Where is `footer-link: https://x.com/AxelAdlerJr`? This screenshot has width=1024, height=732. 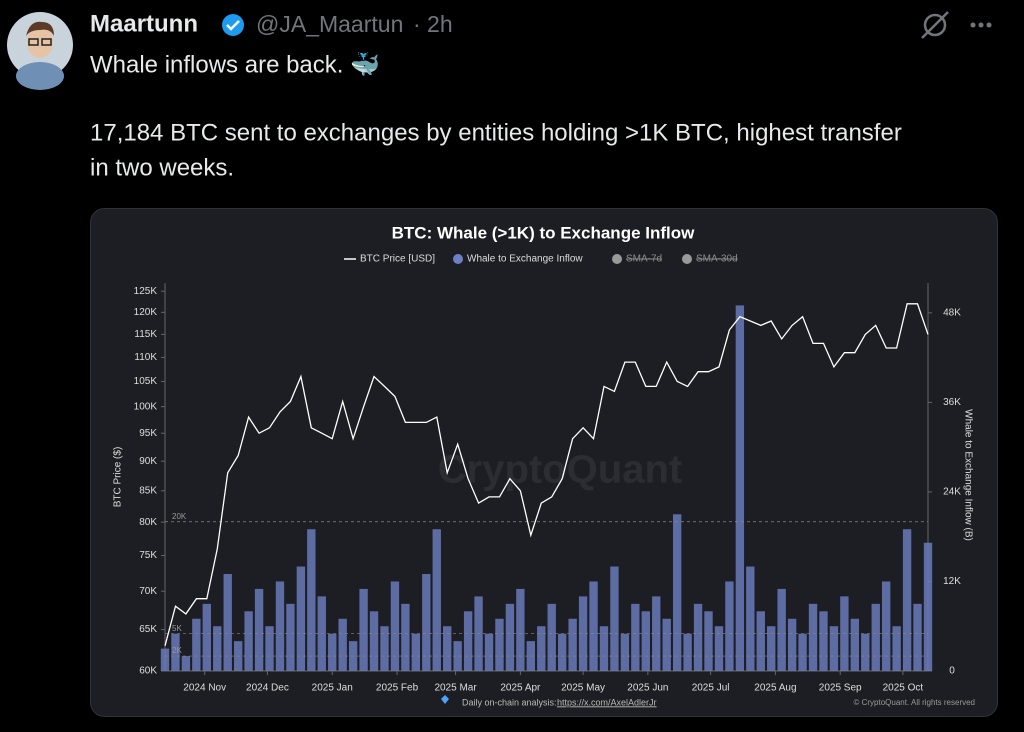
footer-link: https://x.com/AxelAdlerJr is located at coordinates (607, 702).